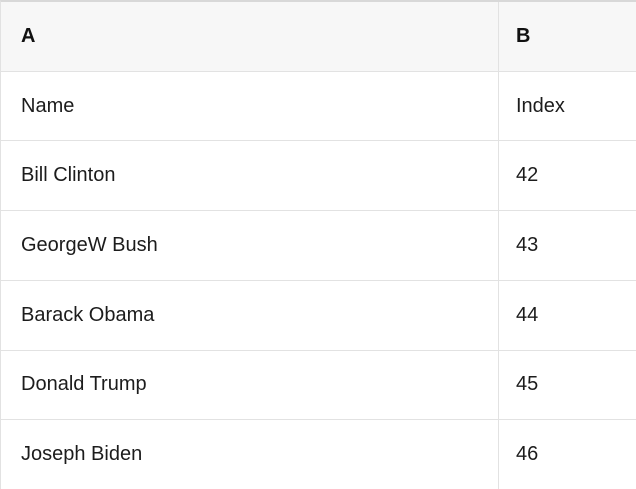 The width and height of the screenshot is (636, 489). What do you see at coordinates (250, 36) in the screenshot?
I see `column-header-a: A` at bounding box center [250, 36].